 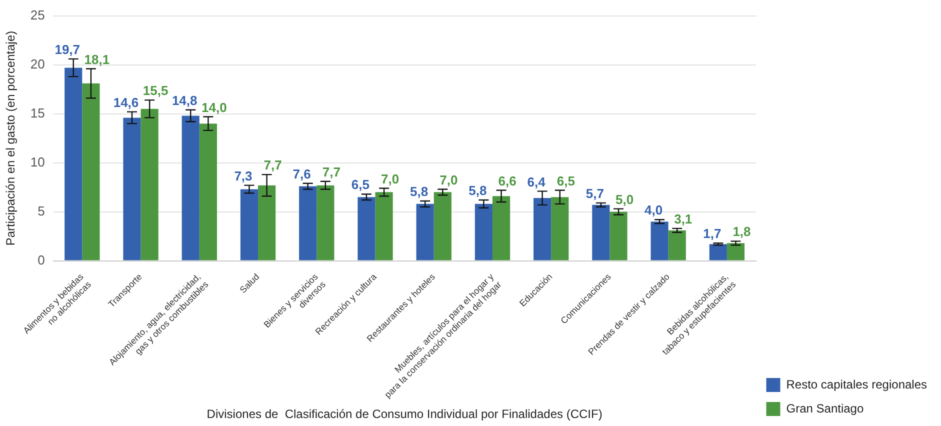 I want to click on data-label: 15,5, so click(x=155, y=90).